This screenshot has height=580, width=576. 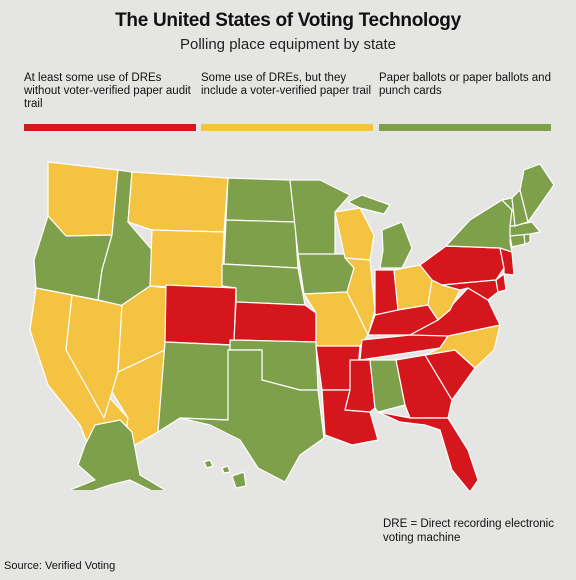 I want to click on state-hi, so click(x=208, y=464).